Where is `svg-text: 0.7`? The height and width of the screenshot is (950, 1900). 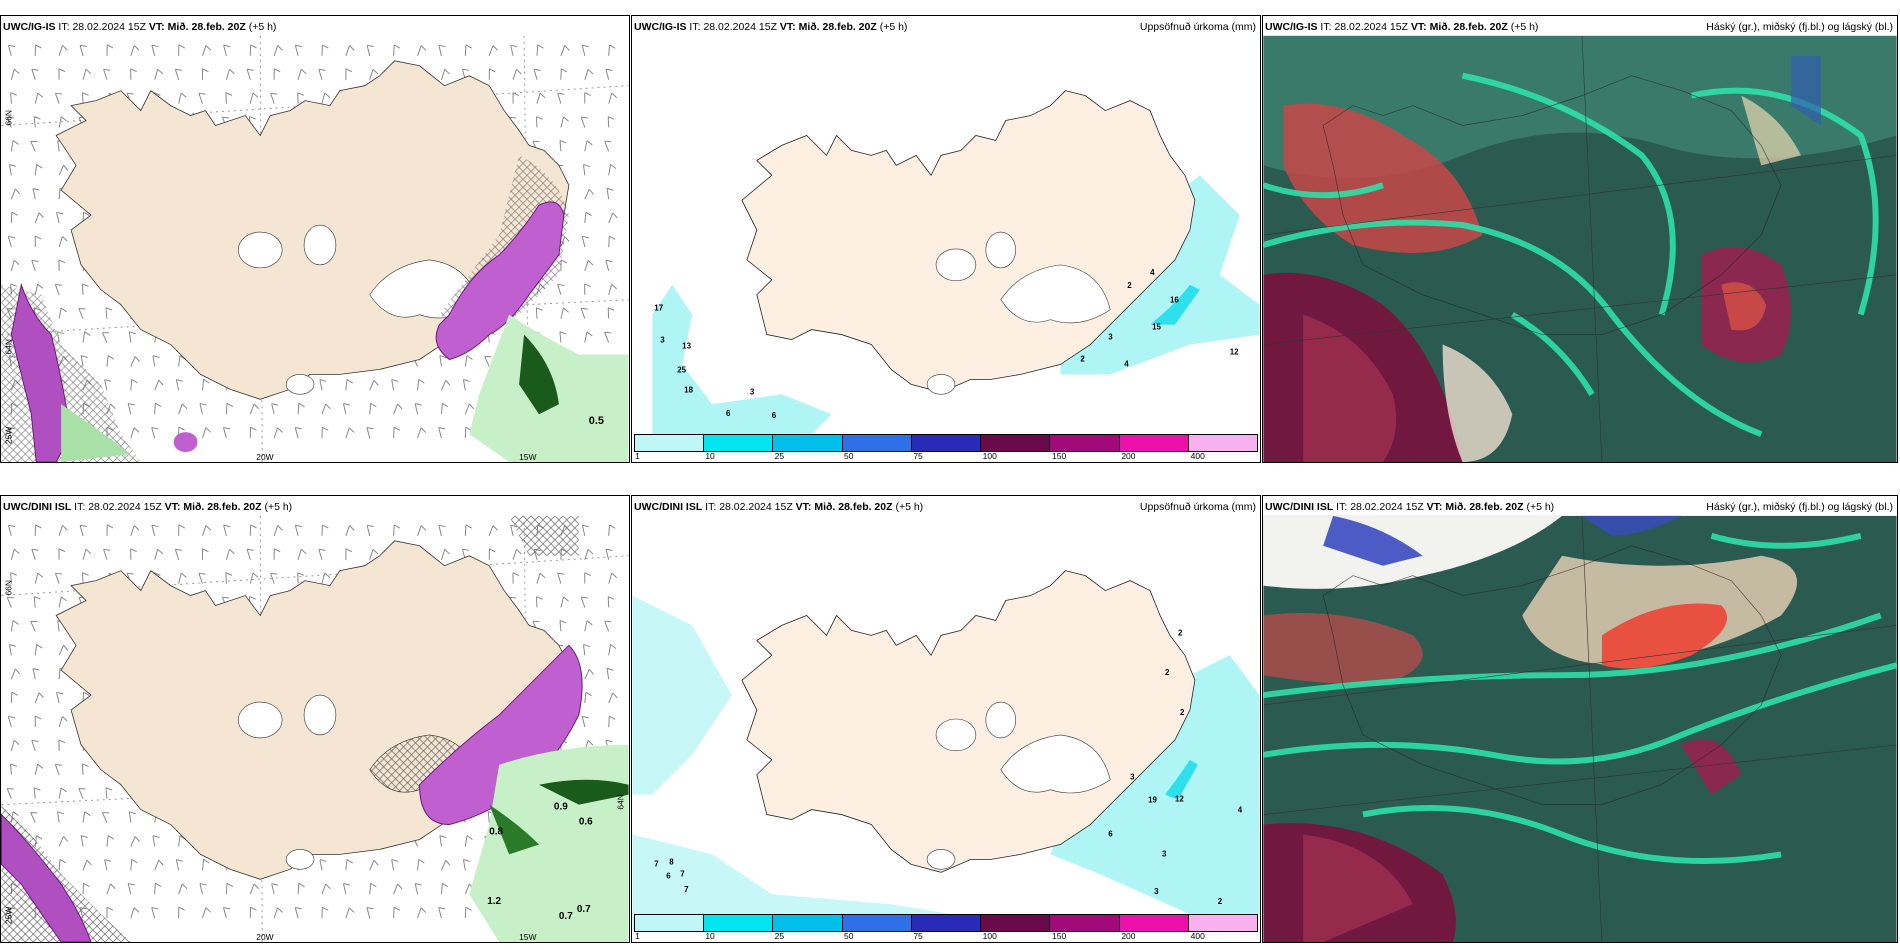
svg-text: 0.7 is located at coordinates (566, 916).